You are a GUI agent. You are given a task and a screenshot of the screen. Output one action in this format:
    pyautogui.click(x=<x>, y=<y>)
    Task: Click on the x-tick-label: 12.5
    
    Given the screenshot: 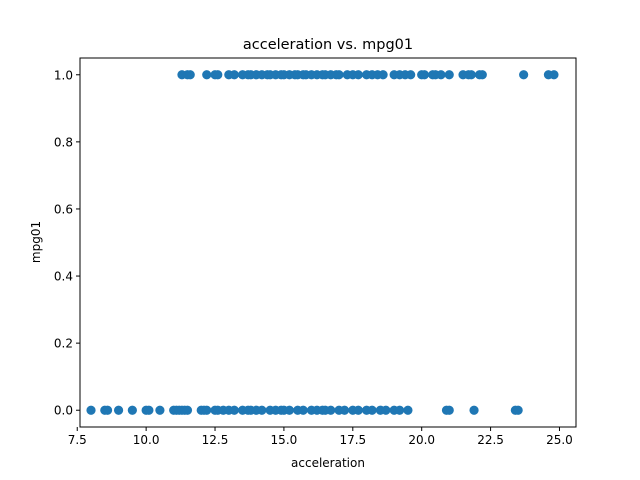 What is the action you would take?
    pyautogui.click(x=215, y=440)
    